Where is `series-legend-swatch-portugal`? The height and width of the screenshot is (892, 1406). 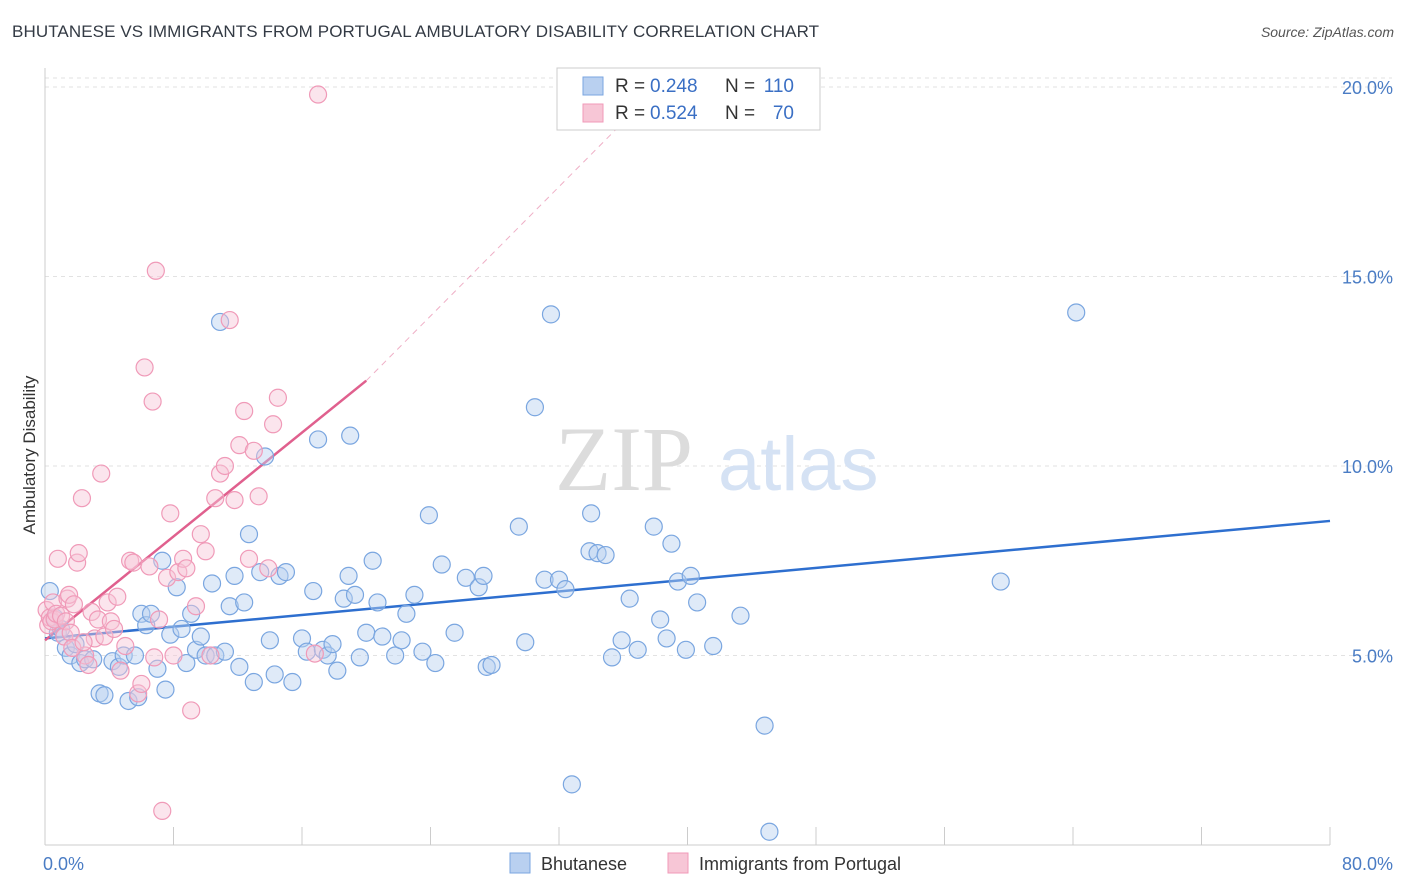 series-legend-swatch-portugal is located at coordinates (678, 863).